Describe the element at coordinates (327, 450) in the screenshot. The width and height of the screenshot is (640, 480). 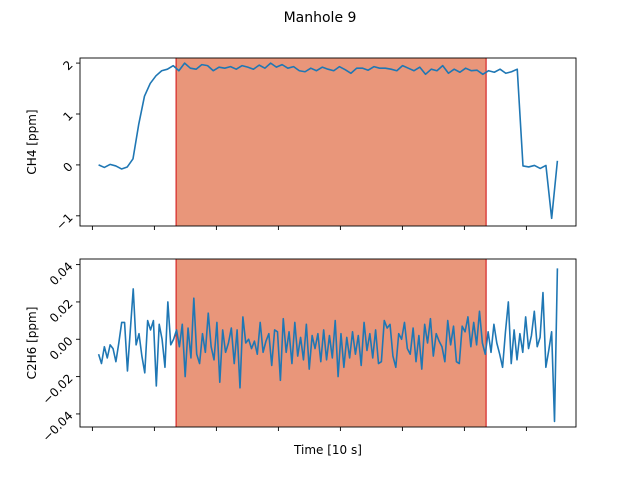
I see `xlabel: Time [10 s]` at that location.